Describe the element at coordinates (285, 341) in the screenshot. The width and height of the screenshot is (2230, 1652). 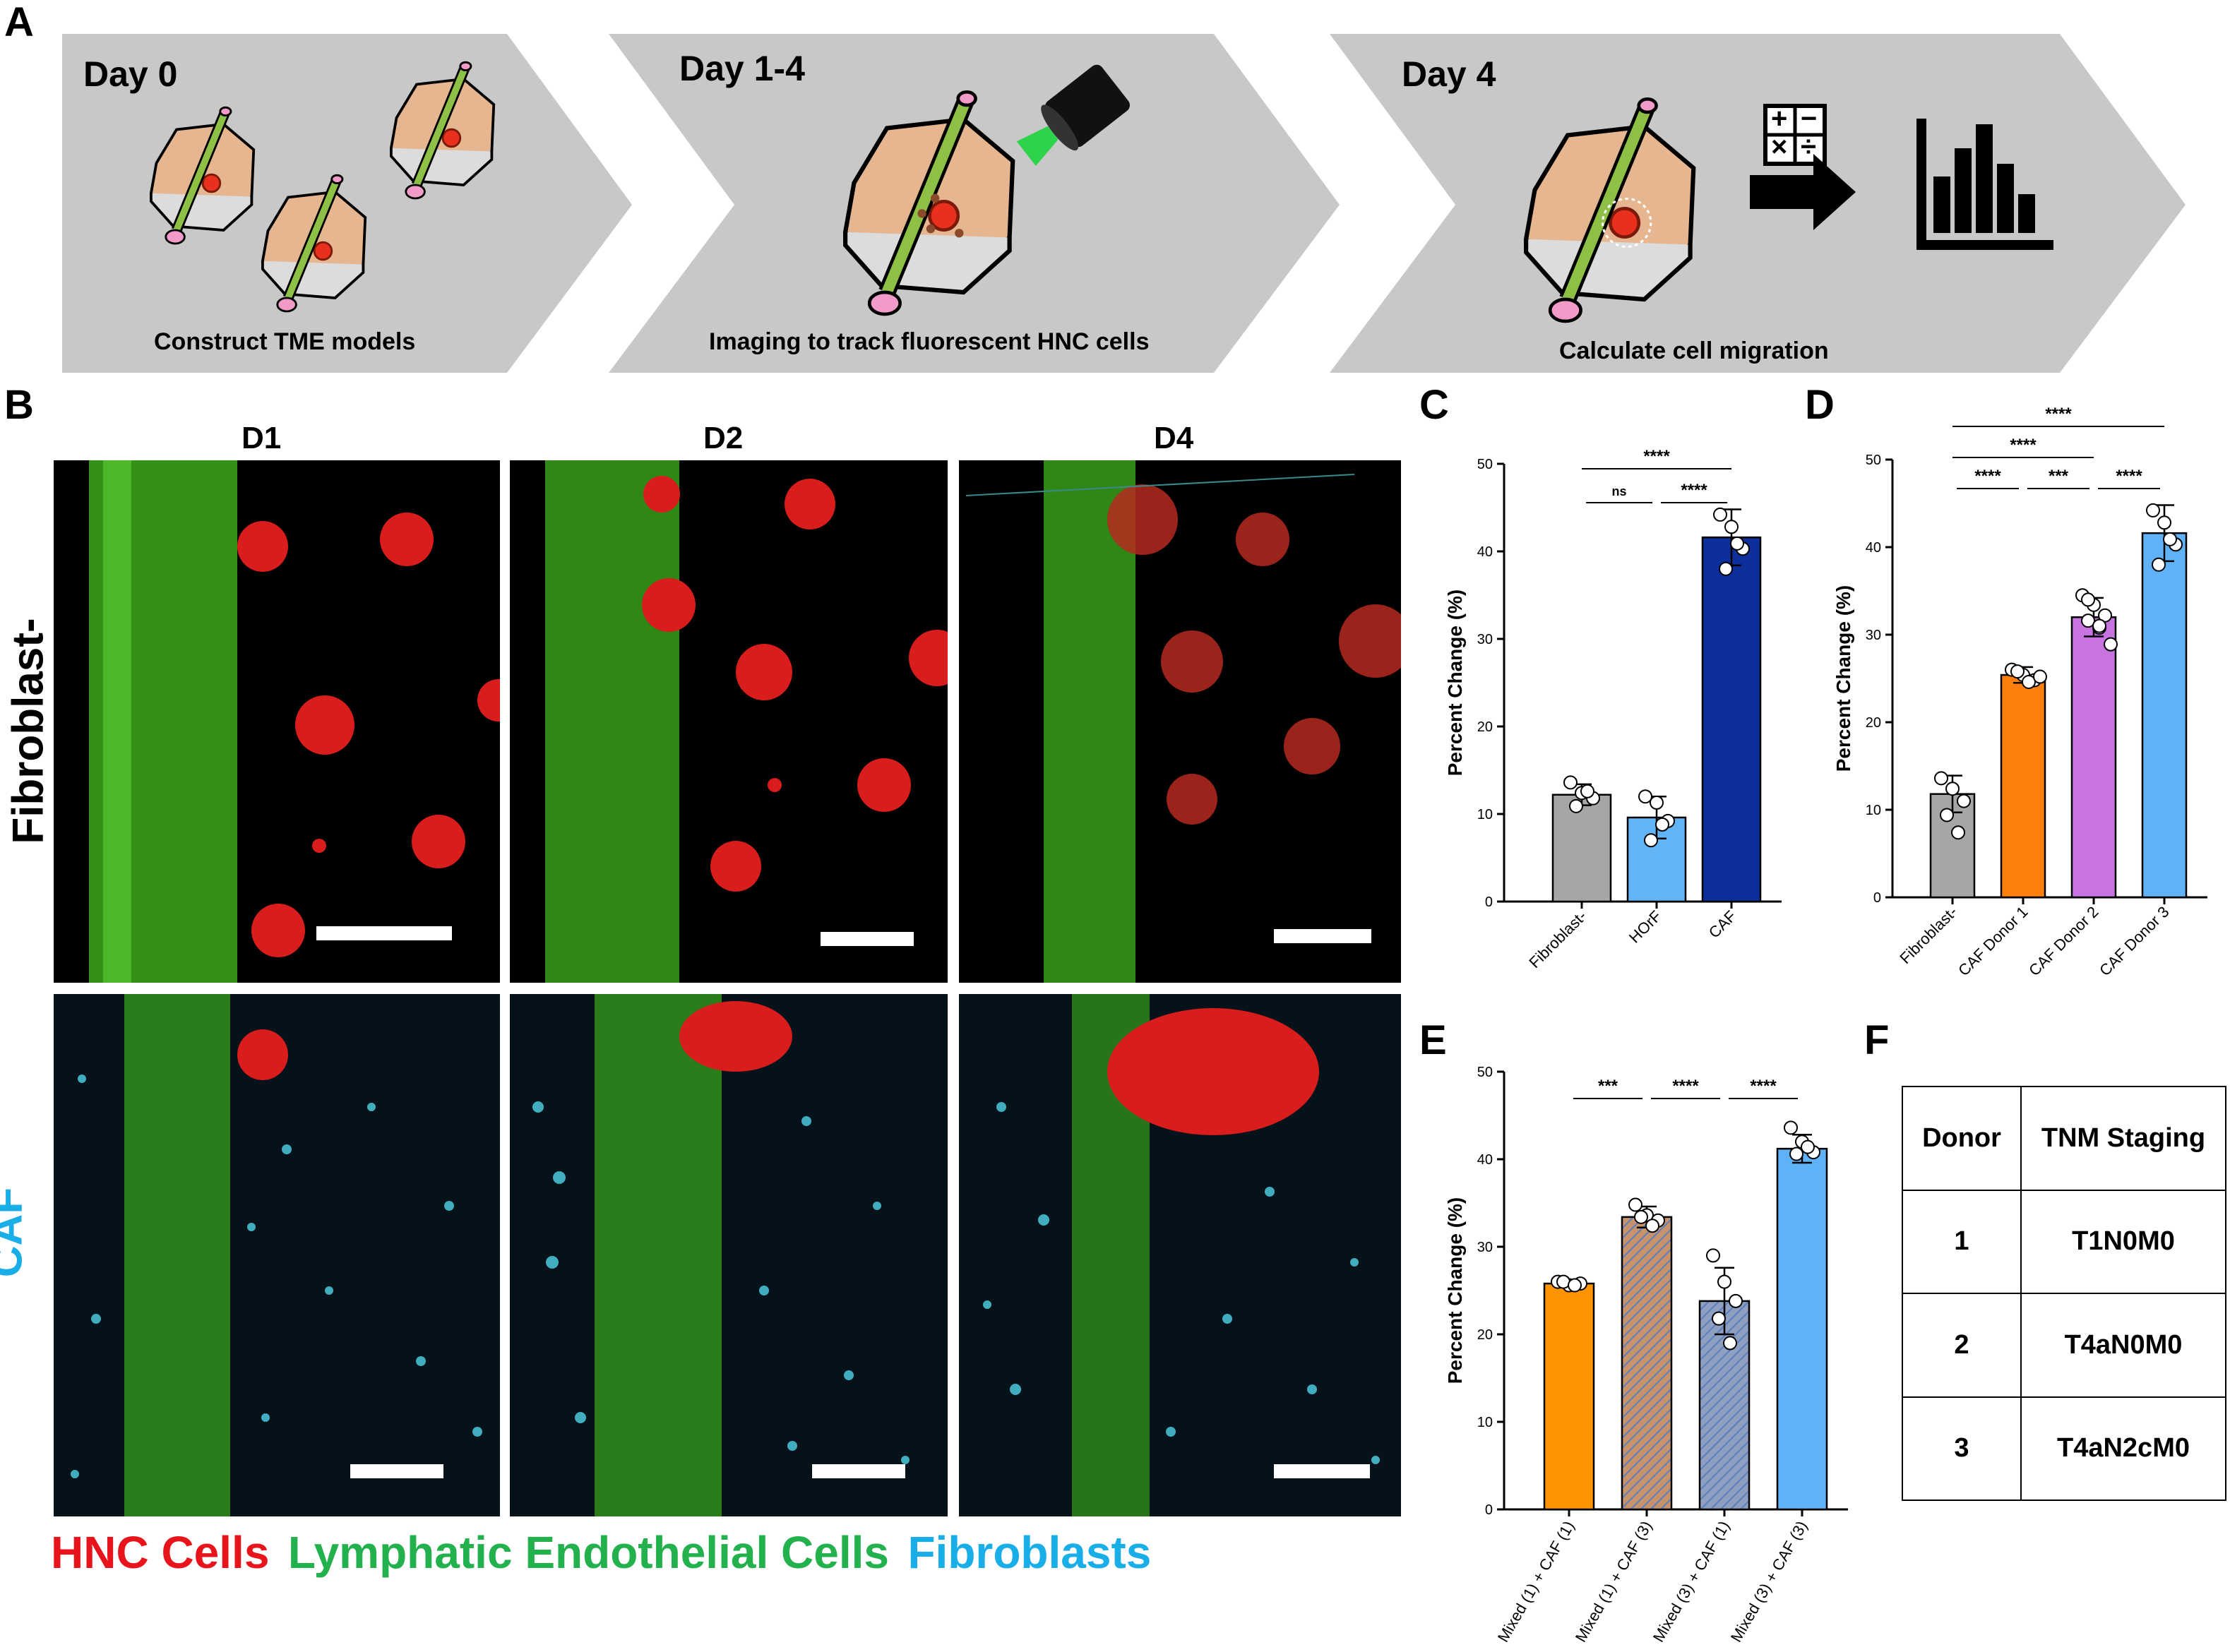
I see `timeline-step-1-caption: Construct TME models` at that location.